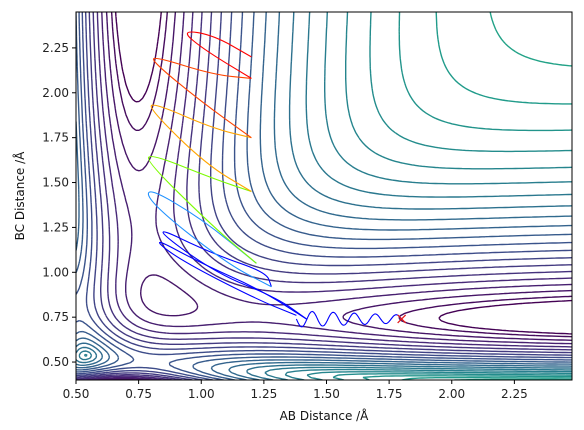  I want to click on y-tick-label-4: 1.50, so click(55, 183).